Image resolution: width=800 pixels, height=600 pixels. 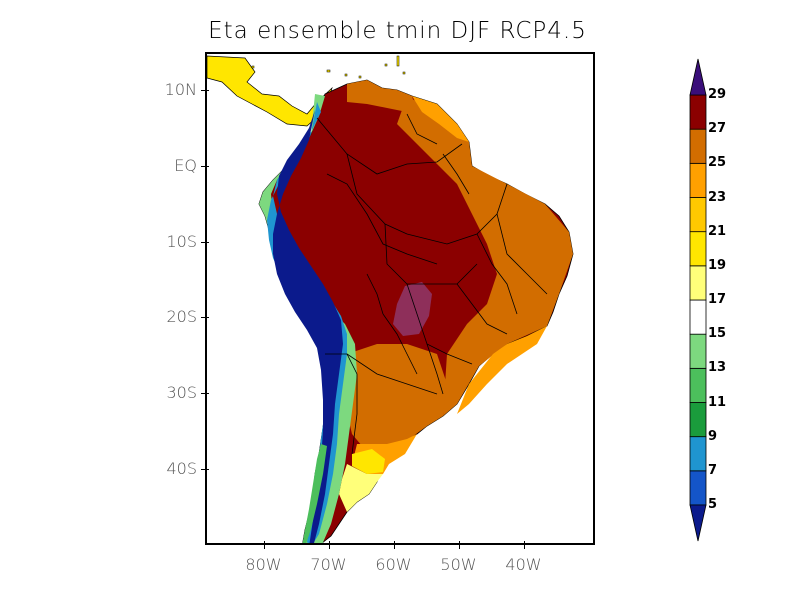 I want to click on lat-tick-label: 10N, so click(x=180, y=89).